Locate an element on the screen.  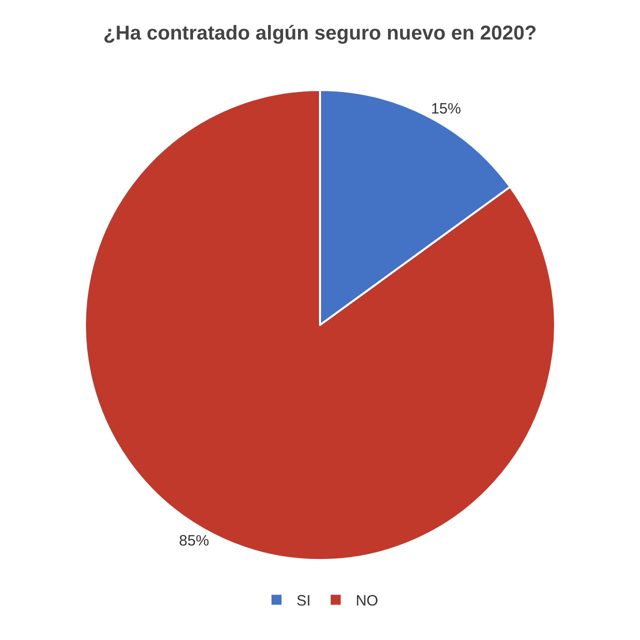
data-label: 85% is located at coordinates (194, 541).